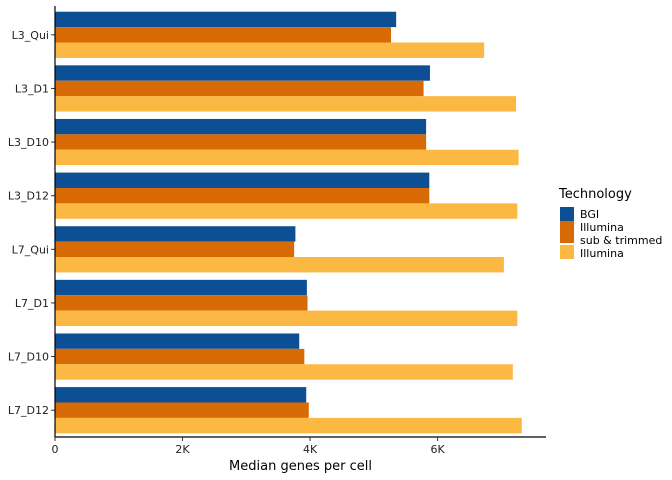  What do you see at coordinates (28, 357) in the screenshot?
I see `category-label-L7_D10: L7_D10` at bounding box center [28, 357].